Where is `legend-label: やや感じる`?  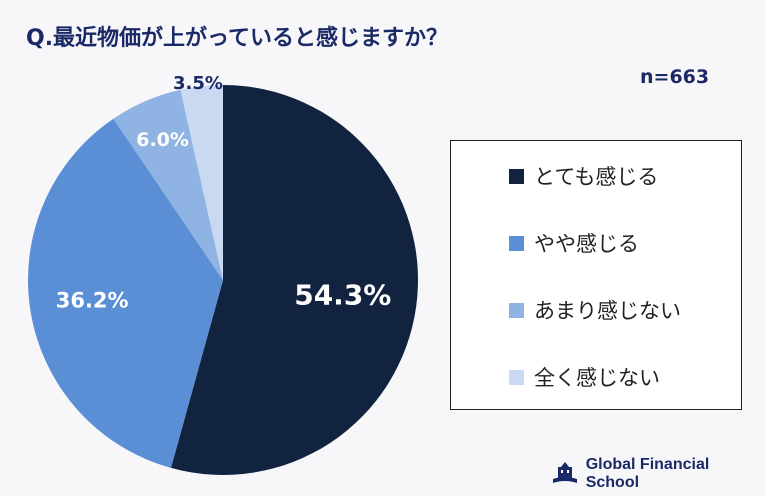
legend-label: やや感じる is located at coordinates (586, 244).